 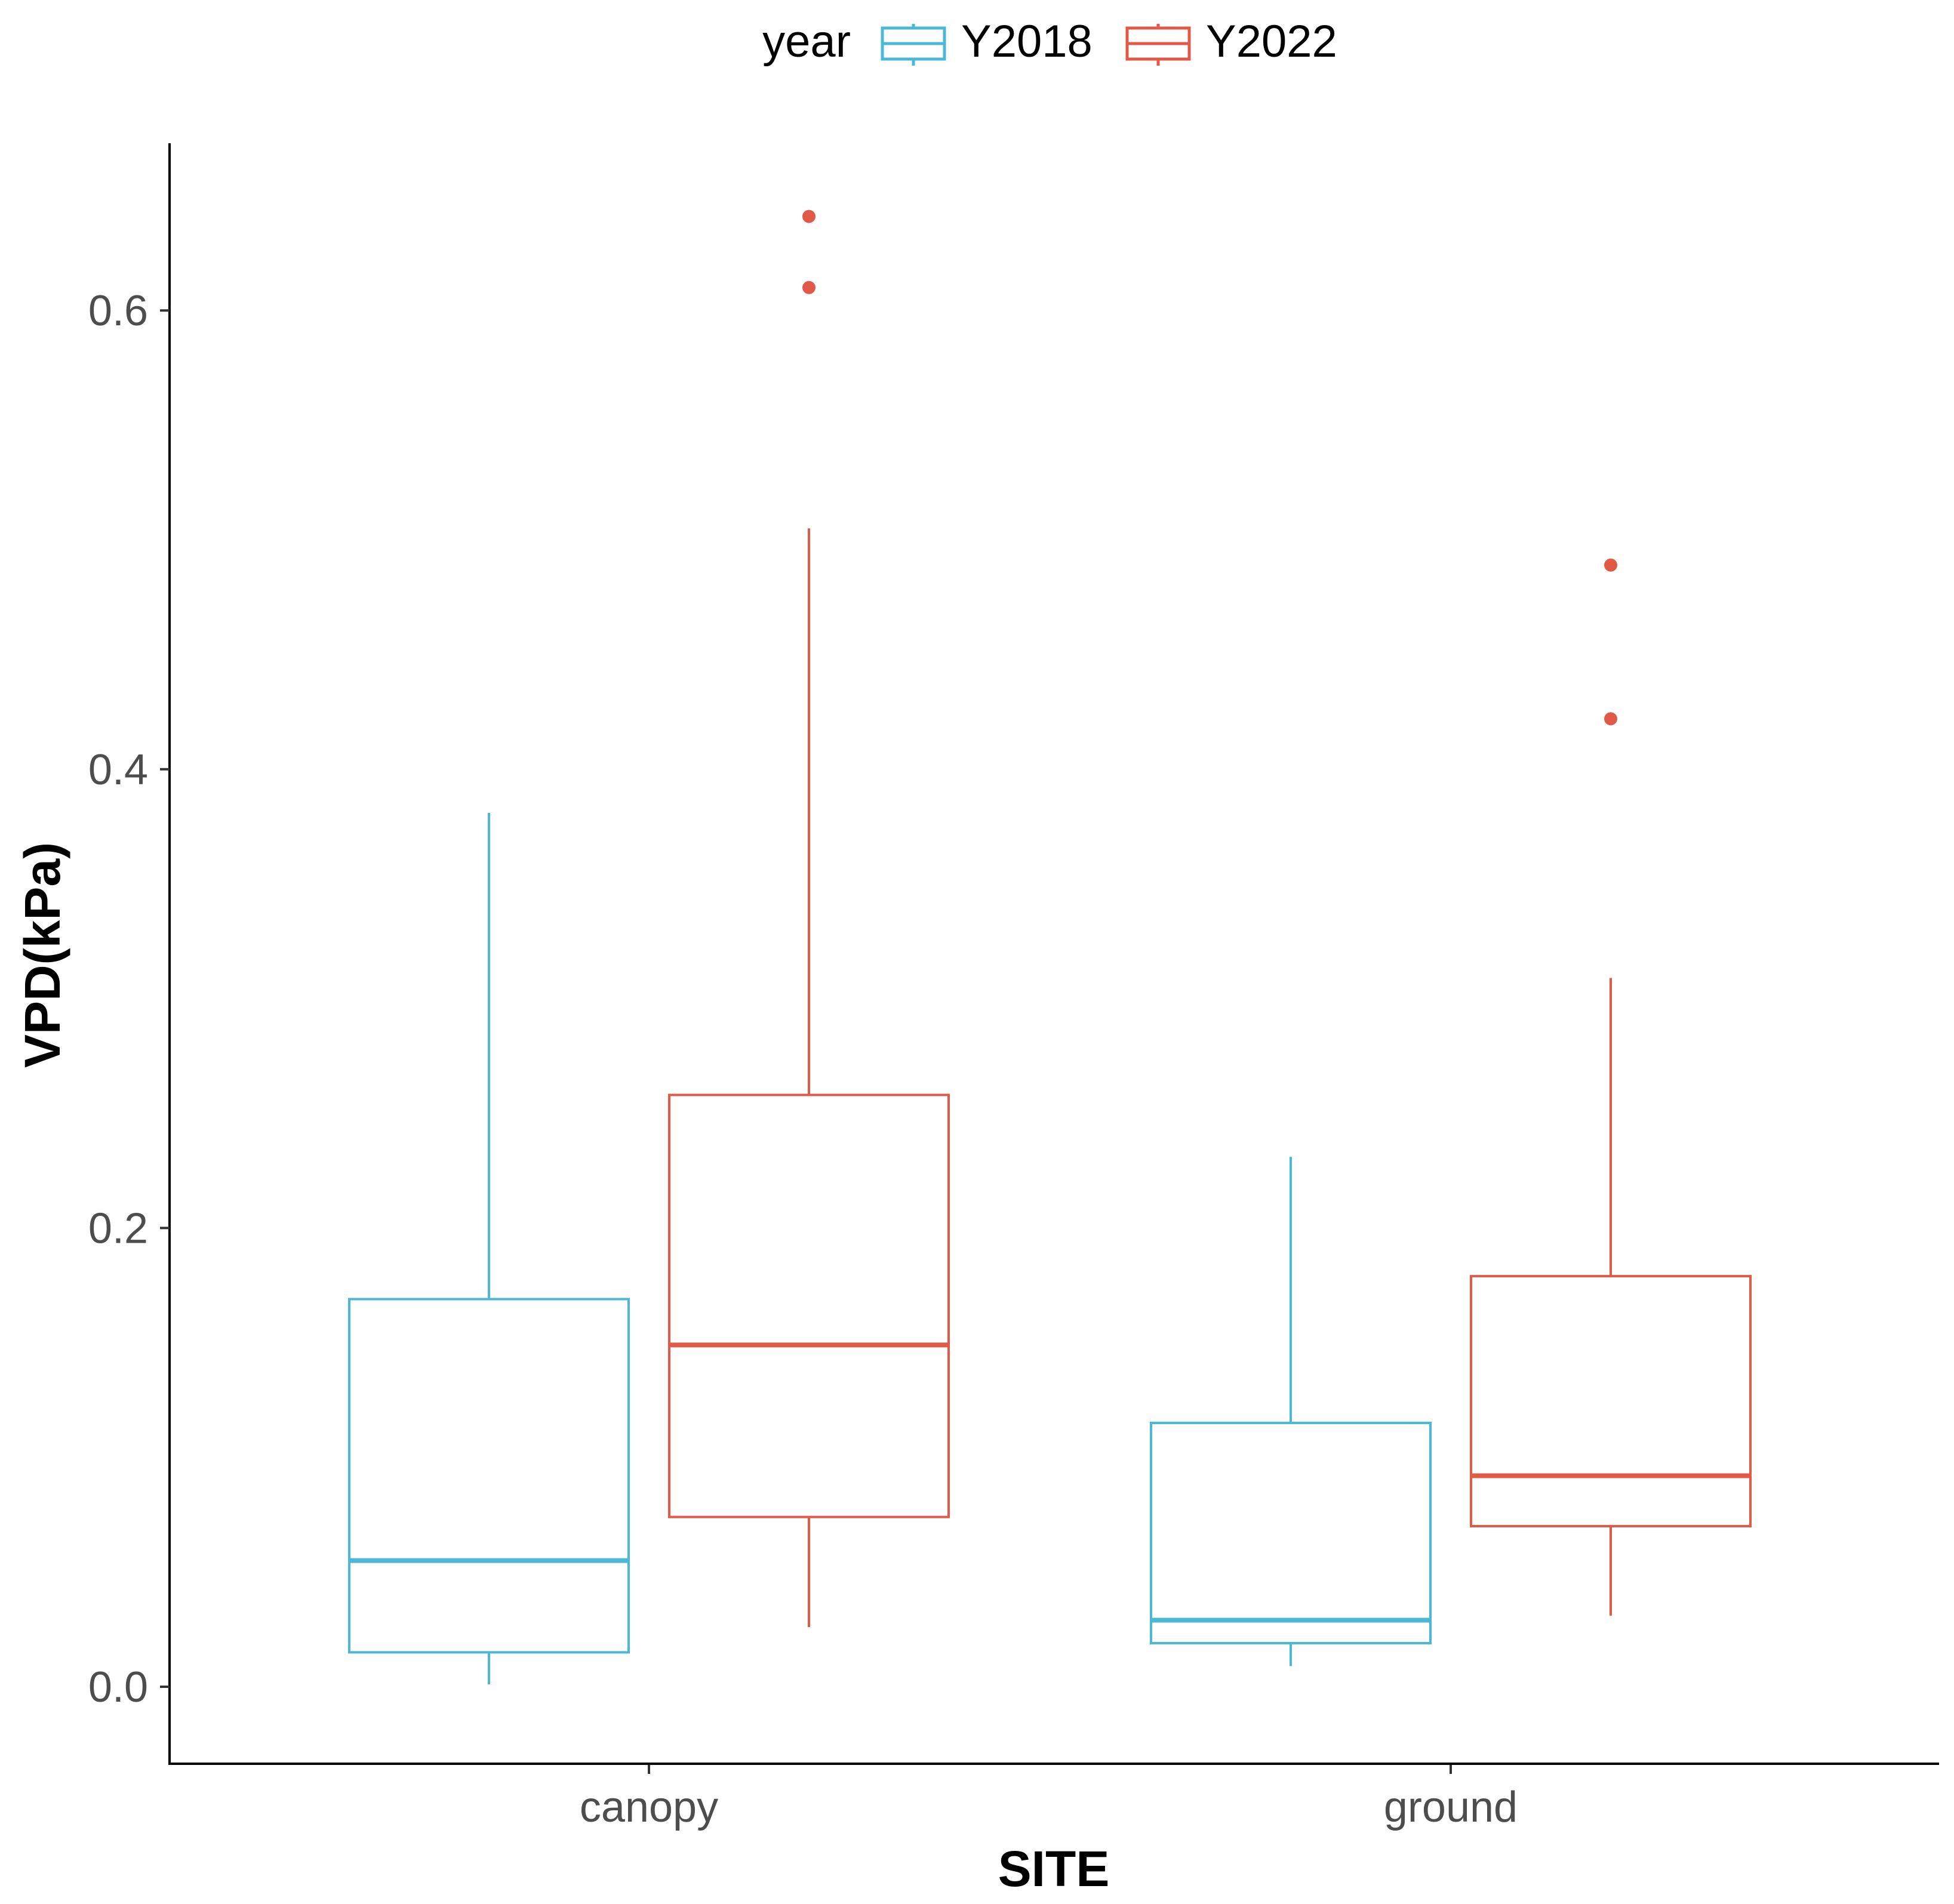 What do you see at coordinates (118, 770) in the screenshot?
I see `y-tick-label-2: 0.4` at bounding box center [118, 770].